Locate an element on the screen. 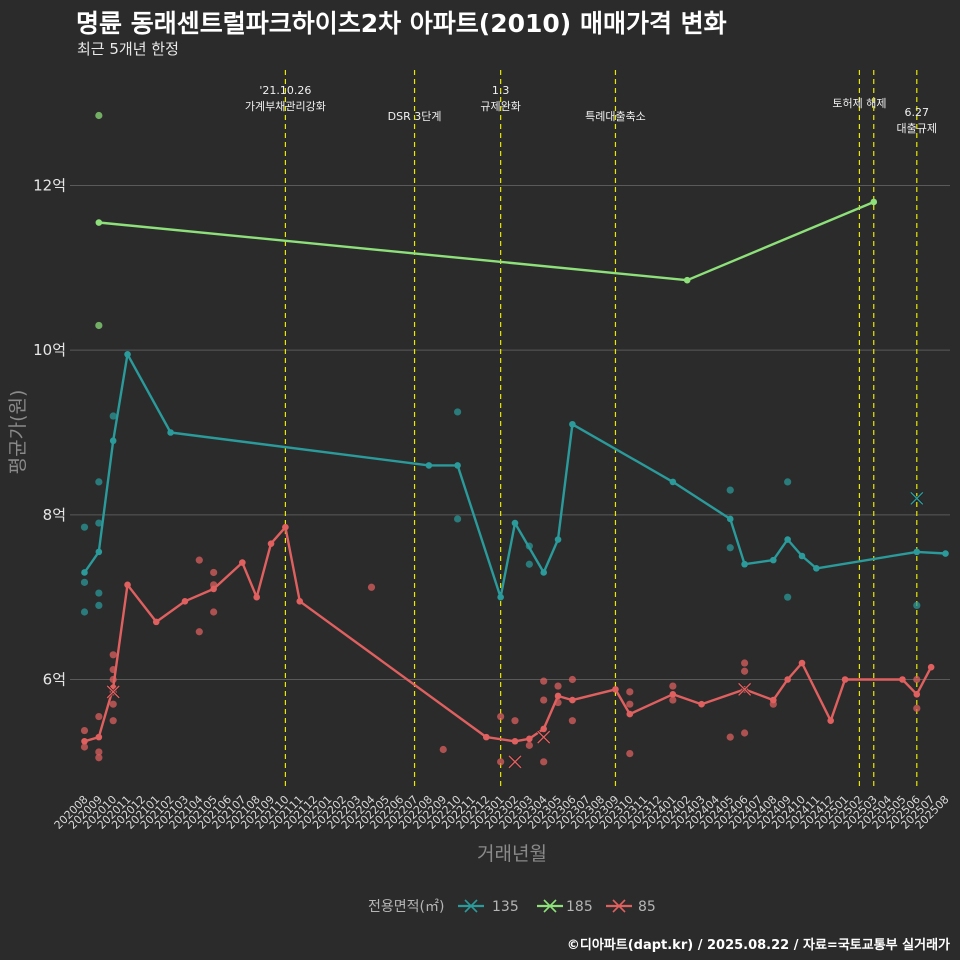  series-line is located at coordinates (486, 241).